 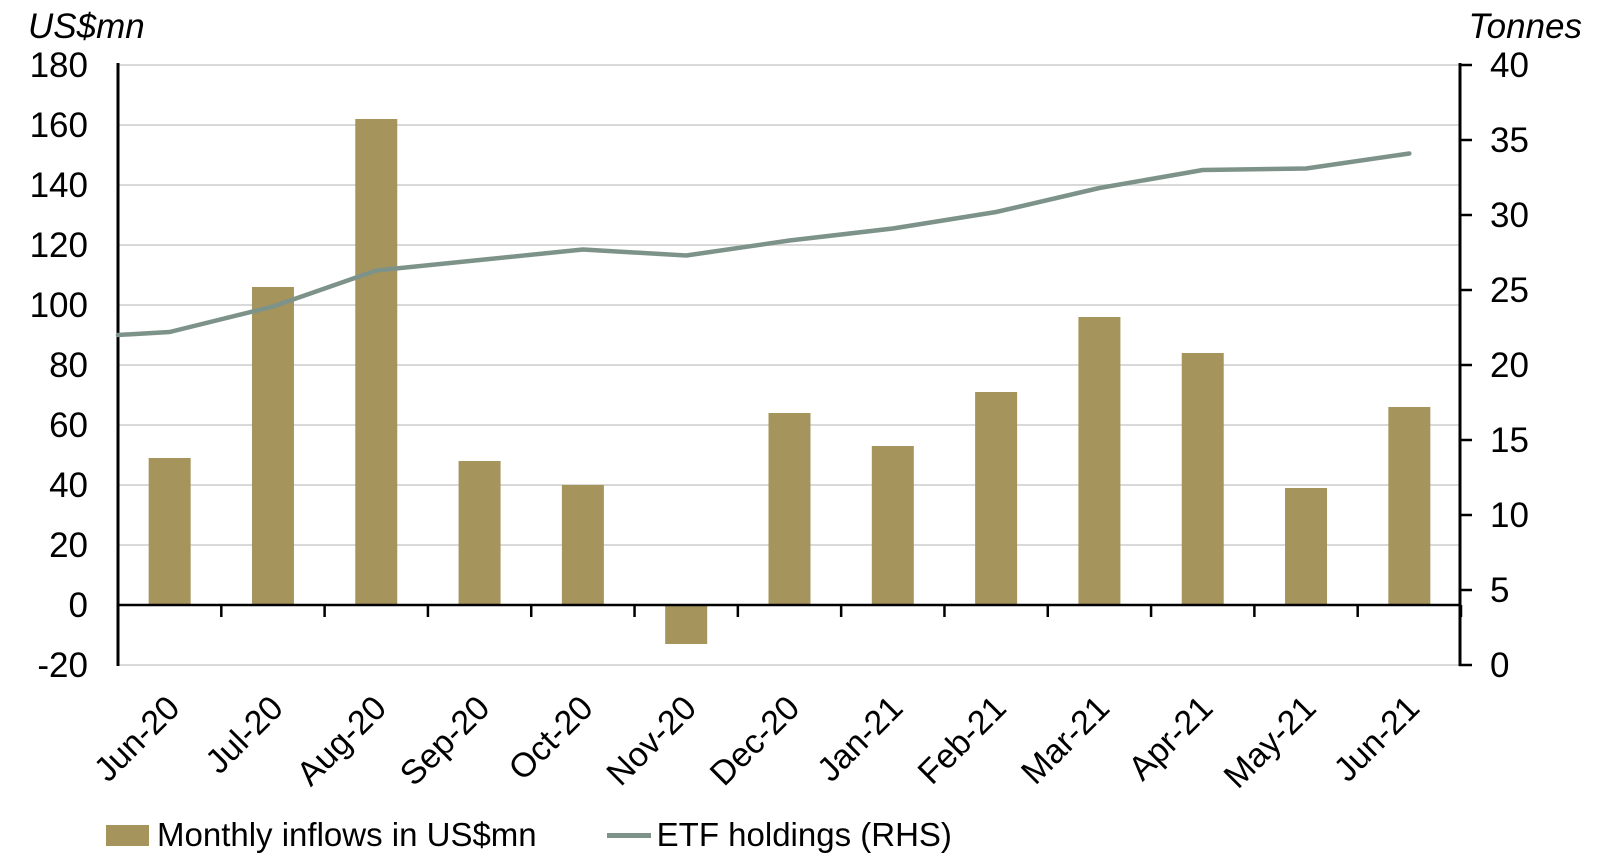 I want to click on x-axis-label-Jun-20: Jun-20, so click(x=137, y=739).